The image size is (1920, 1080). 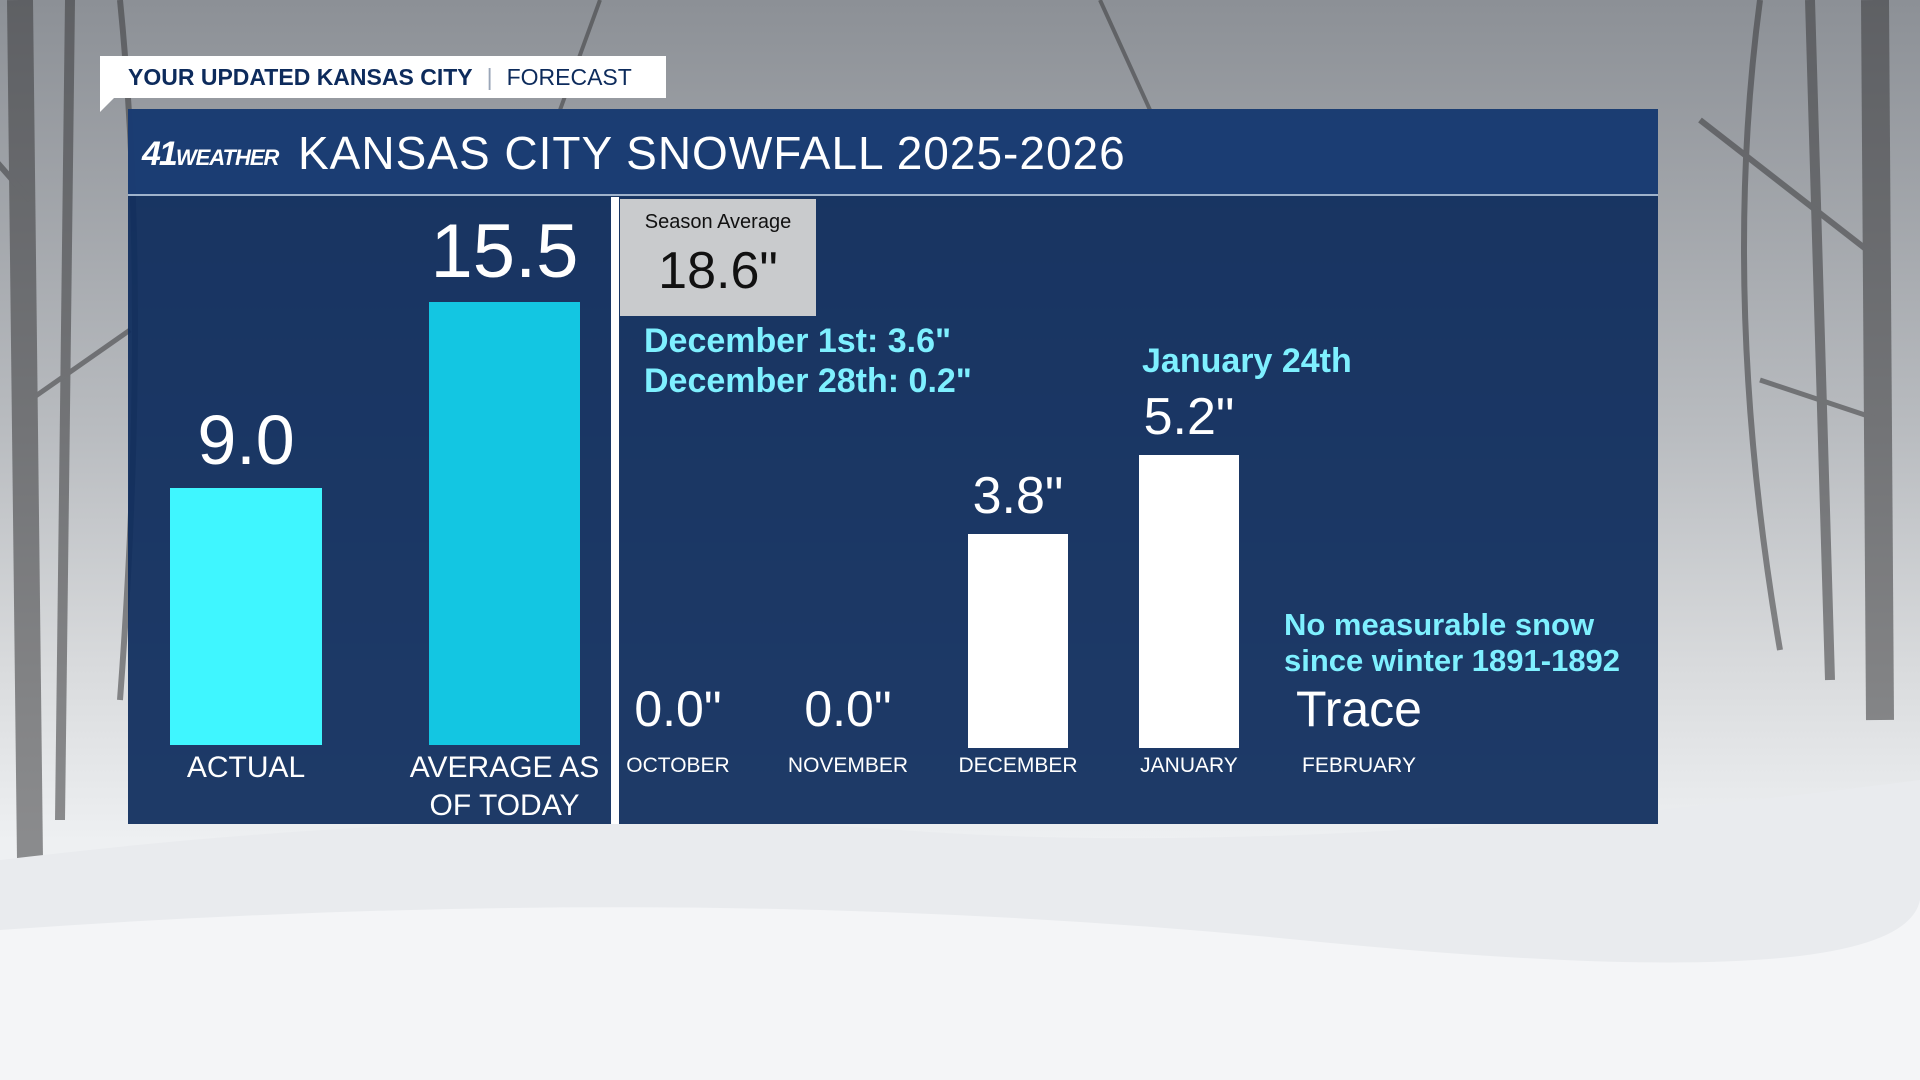 I want to click on season-average-value: 18.6", so click(x=718, y=271).